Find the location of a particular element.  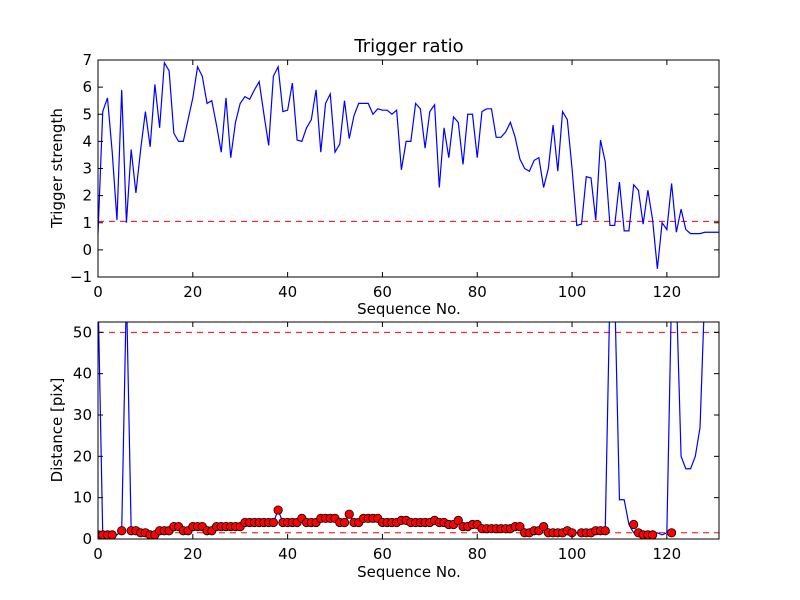

x-axis-label-top: Sequence No. is located at coordinates (409, 309).